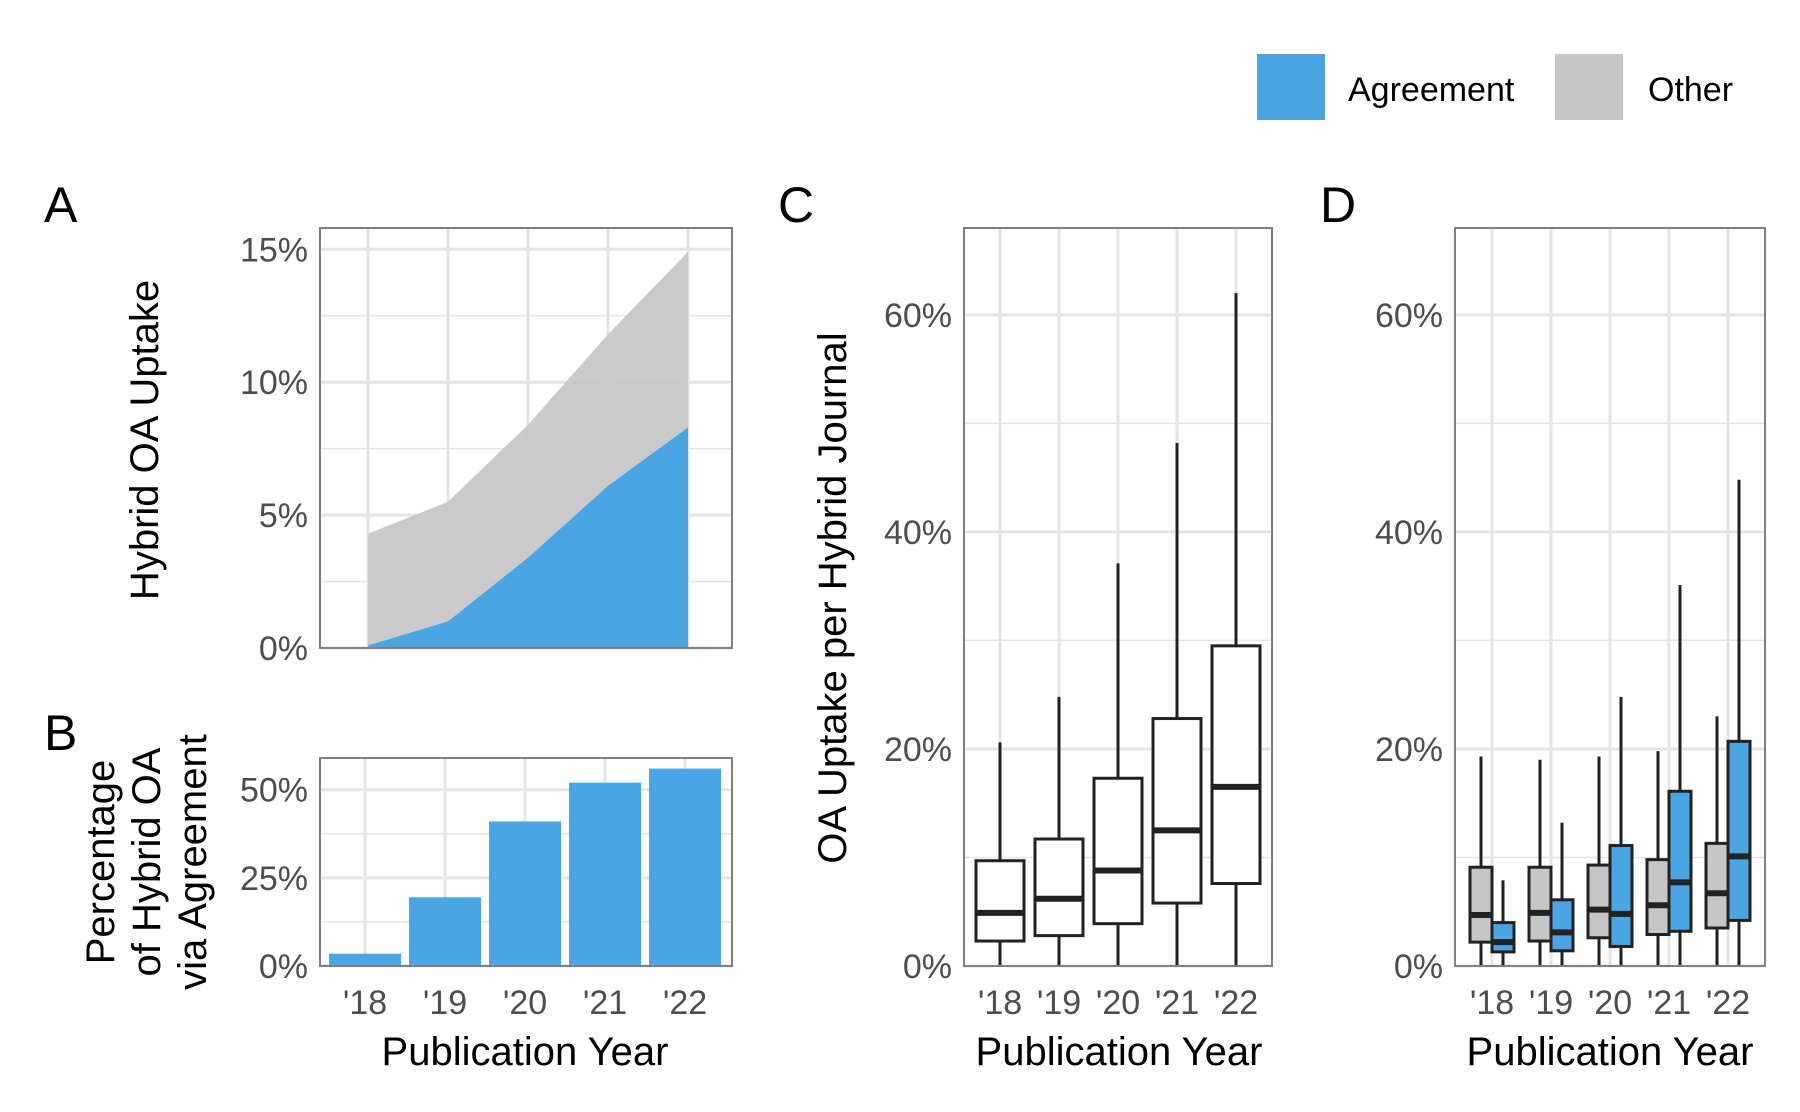 The width and height of the screenshot is (1800, 1112). I want to click on panel-b-x-tick-label: '18, so click(365, 1003).